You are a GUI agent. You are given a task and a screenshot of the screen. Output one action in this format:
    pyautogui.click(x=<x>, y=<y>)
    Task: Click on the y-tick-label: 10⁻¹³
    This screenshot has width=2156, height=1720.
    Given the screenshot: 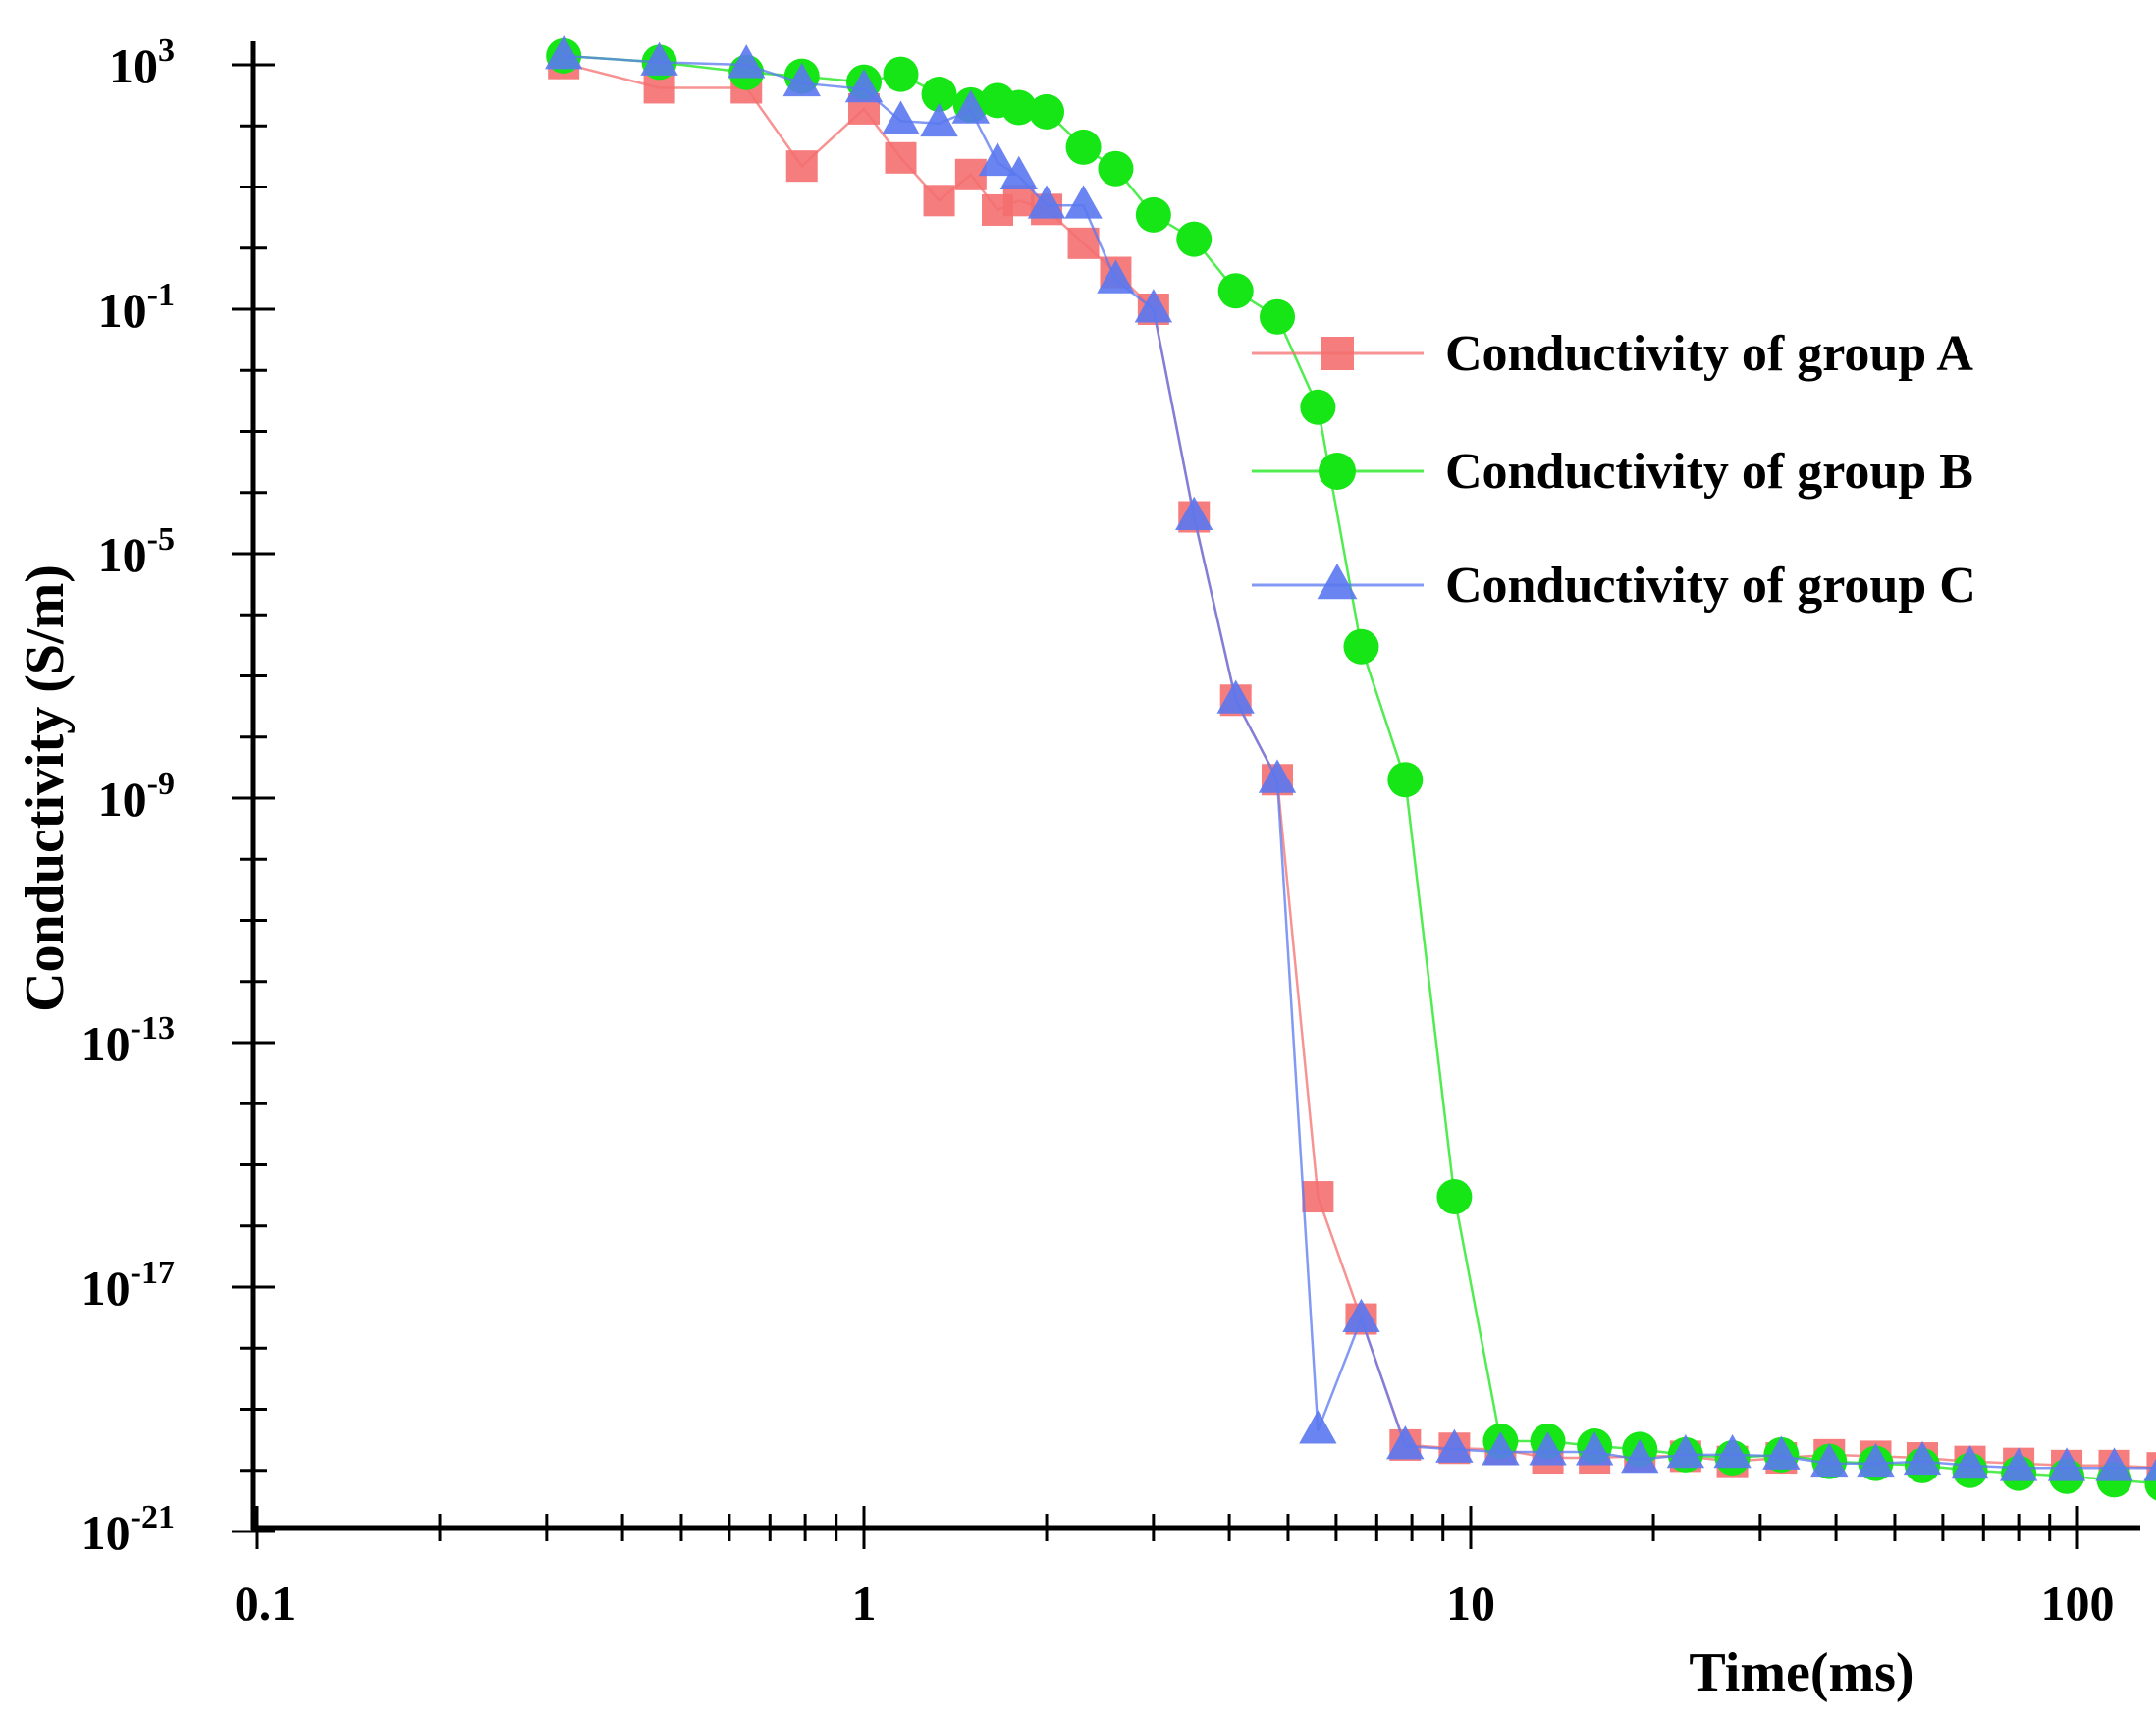 What is the action you would take?
    pyautogui.click(x=128, y=1040)
    